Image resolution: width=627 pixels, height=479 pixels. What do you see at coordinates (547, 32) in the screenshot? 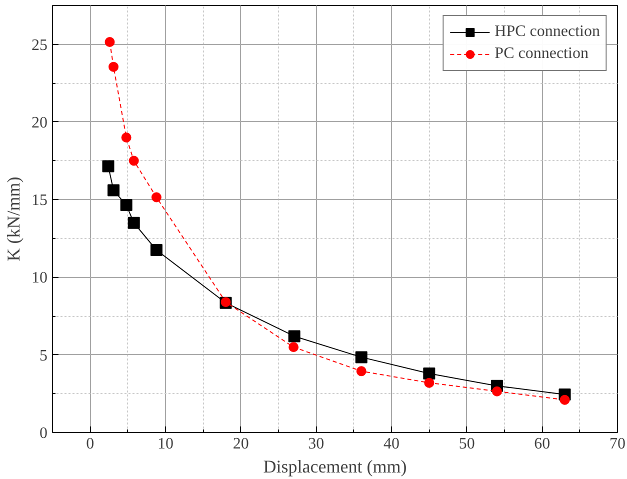
I see `legend-label: HPC connection` at bounding box center [547, 32].